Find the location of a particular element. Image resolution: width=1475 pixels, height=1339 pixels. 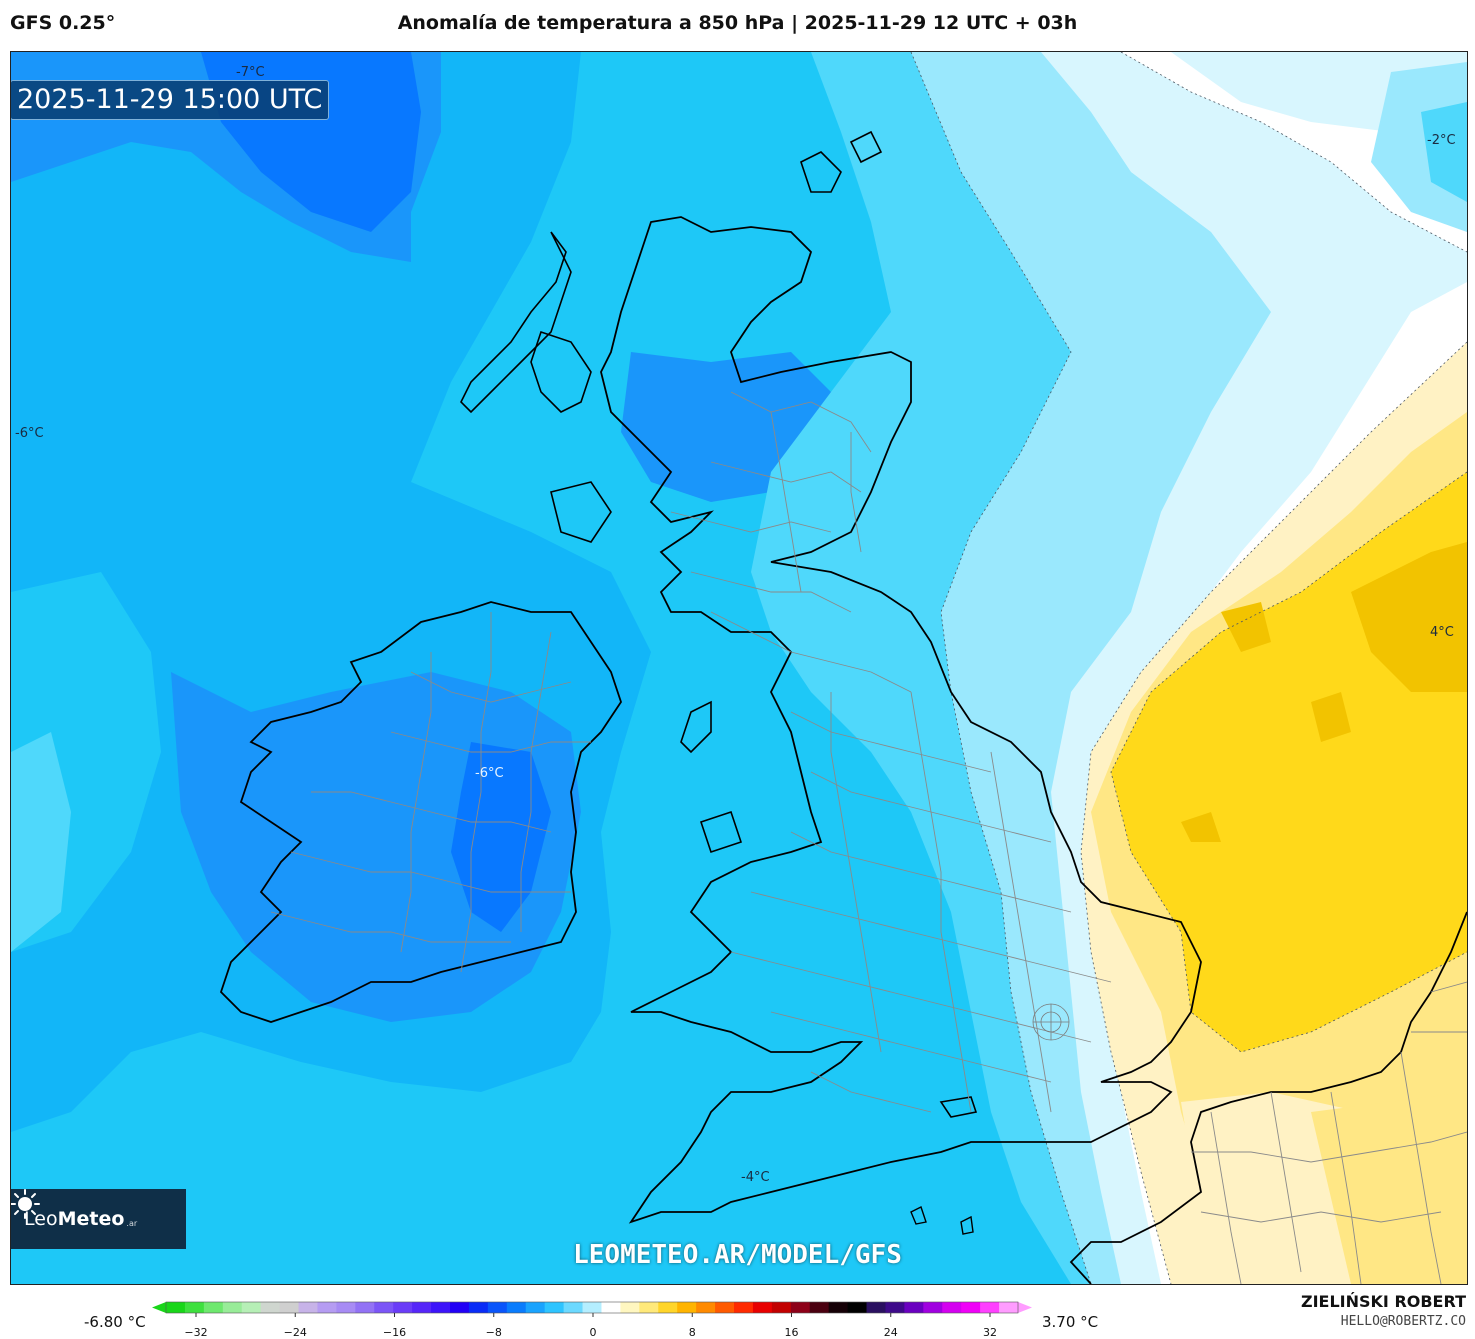

scale-min-label: -6.80 °C is located at coordinates (115, 1322).